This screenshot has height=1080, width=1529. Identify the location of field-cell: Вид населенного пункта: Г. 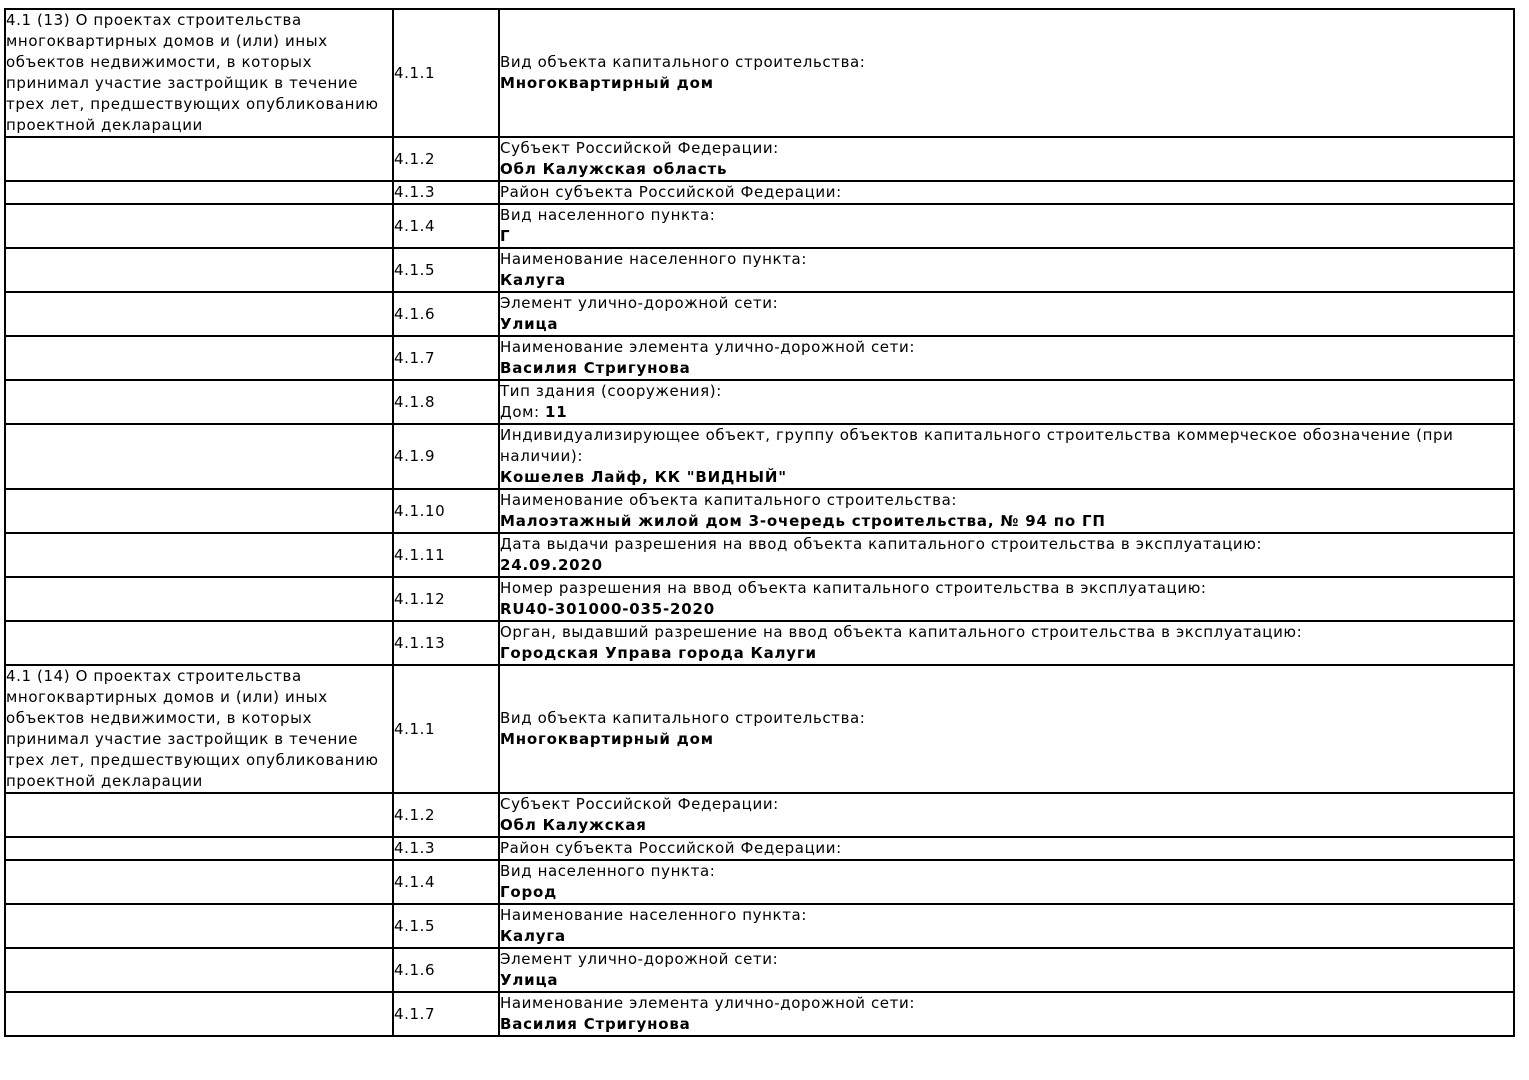
(1006, 226).